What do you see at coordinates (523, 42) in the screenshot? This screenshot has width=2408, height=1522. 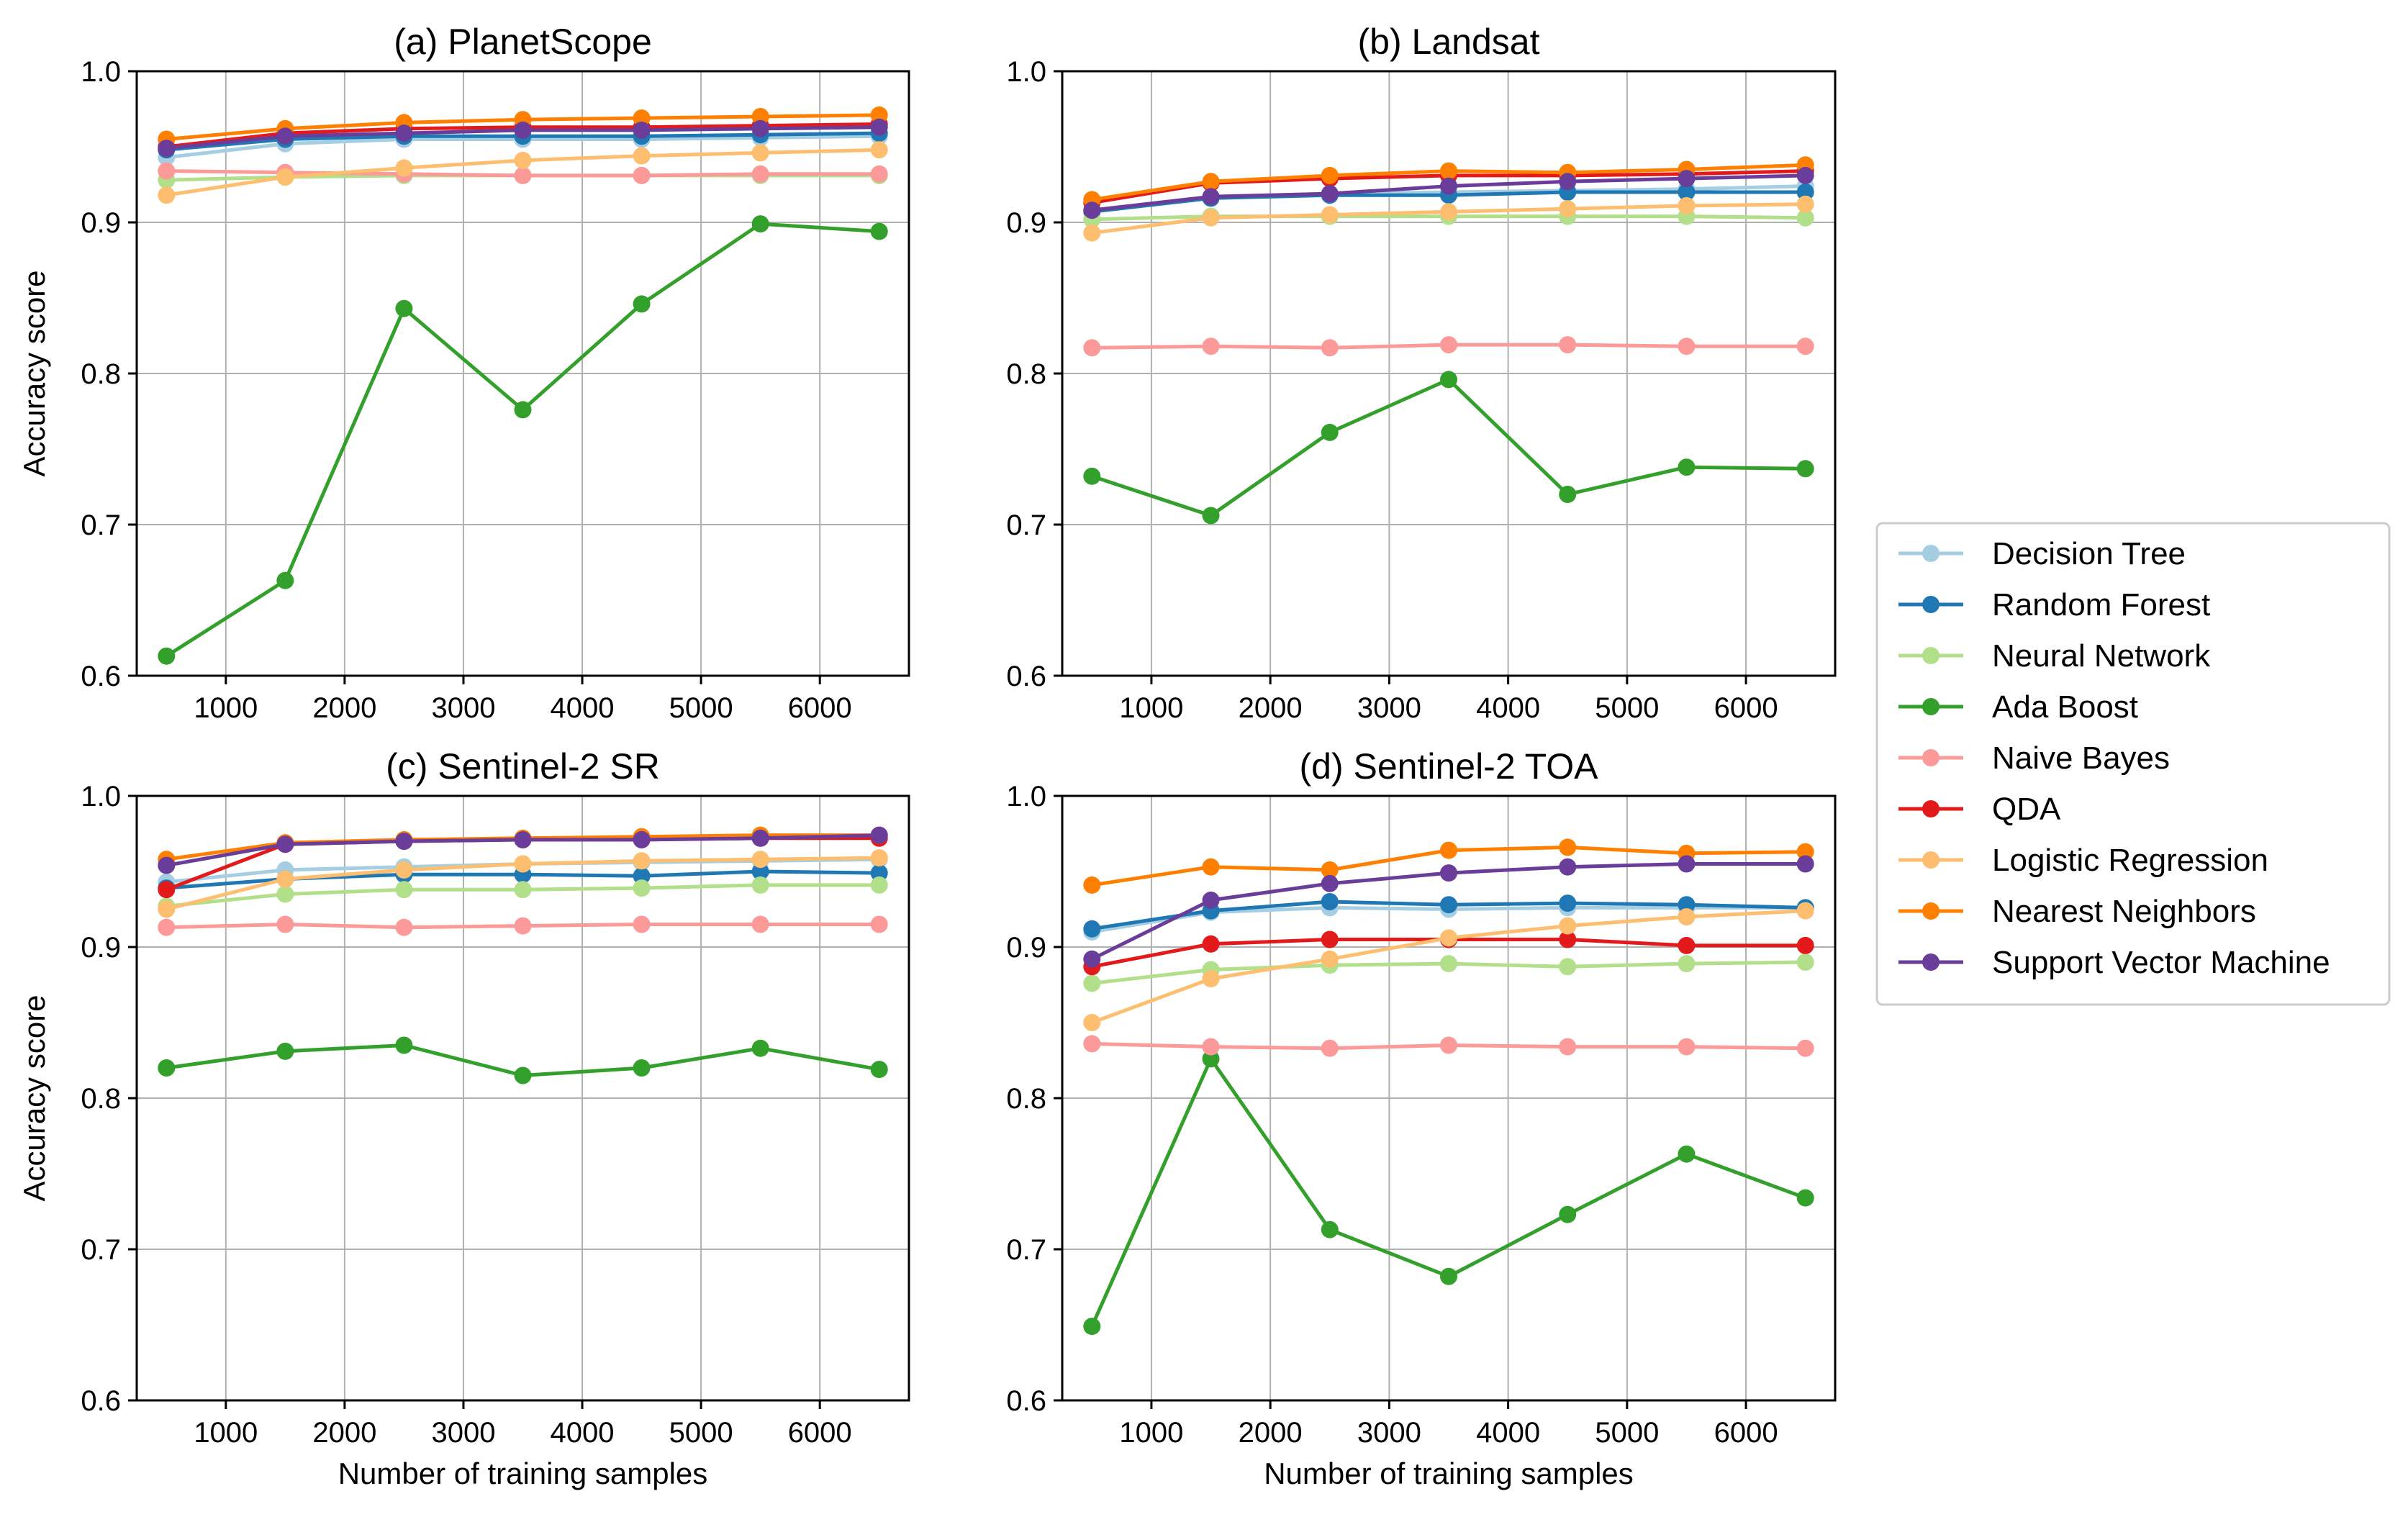 I see `subplot-title: (a) PlanetScope` at bounding box center [523, 42].